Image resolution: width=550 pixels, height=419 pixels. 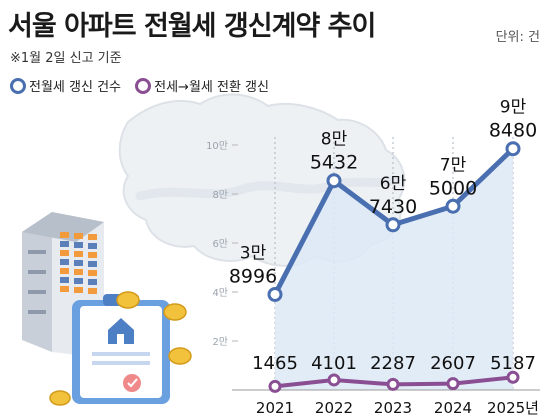 What do you see at coordinates (513, 408) in the screenshot?
I see `x-tick-label: 2025년` at bounding box center [513, 408].